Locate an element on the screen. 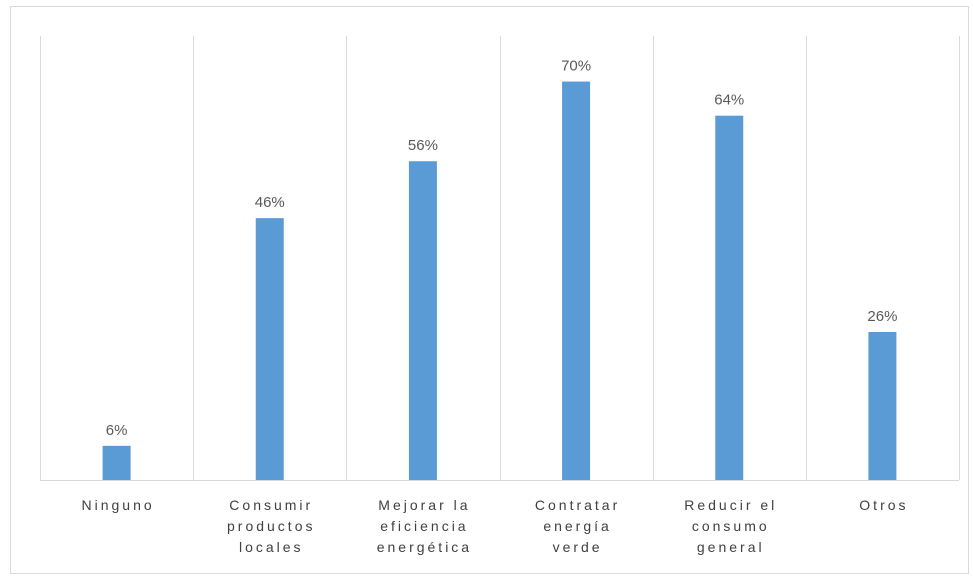  category-tick-label-line: Consumir is located at coordinates (271, 505).